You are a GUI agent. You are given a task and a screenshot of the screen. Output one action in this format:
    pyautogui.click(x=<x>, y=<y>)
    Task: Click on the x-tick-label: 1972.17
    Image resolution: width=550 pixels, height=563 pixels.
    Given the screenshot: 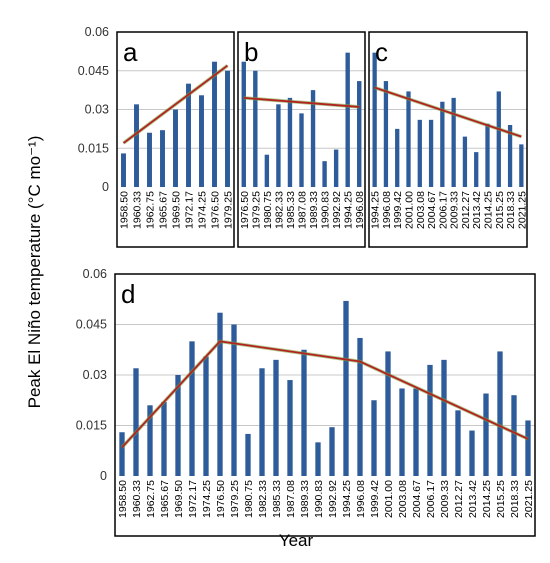 What is the action you would take?
    pyautogui.click(x=190, y=210)
    